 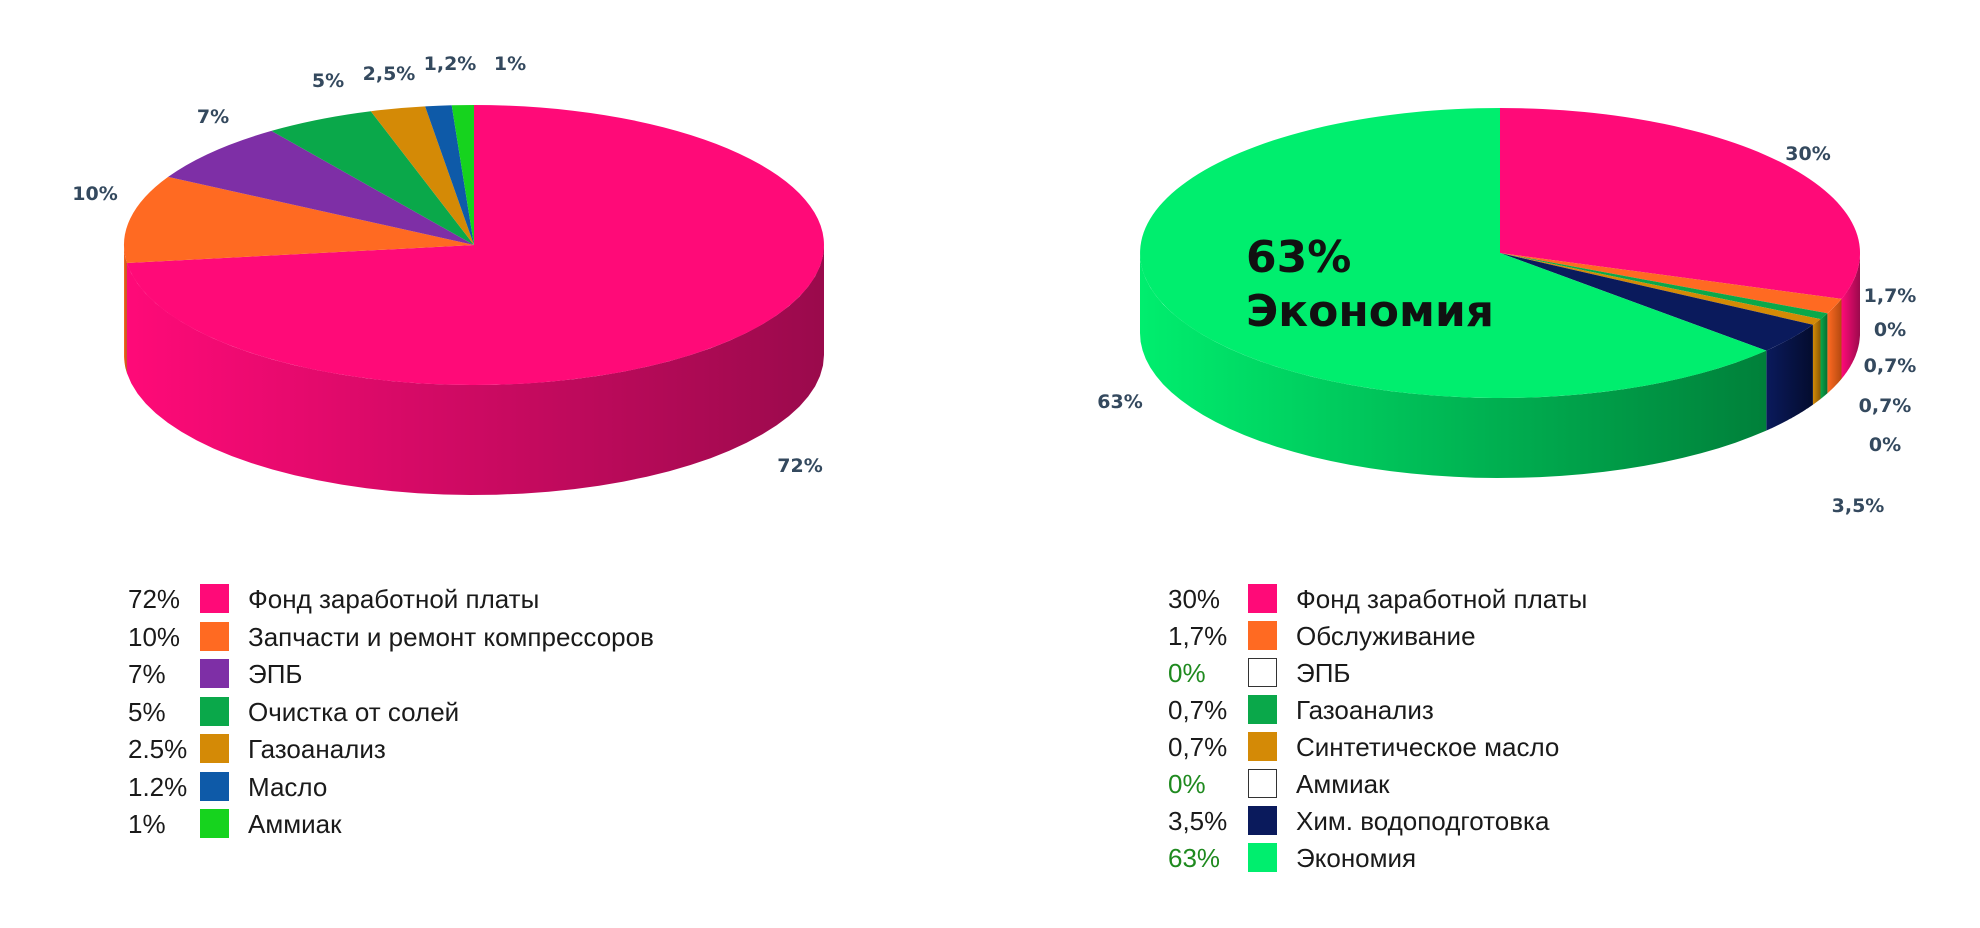 I want to click on legend-value: 3,5%, so click(x=1198, y=821).